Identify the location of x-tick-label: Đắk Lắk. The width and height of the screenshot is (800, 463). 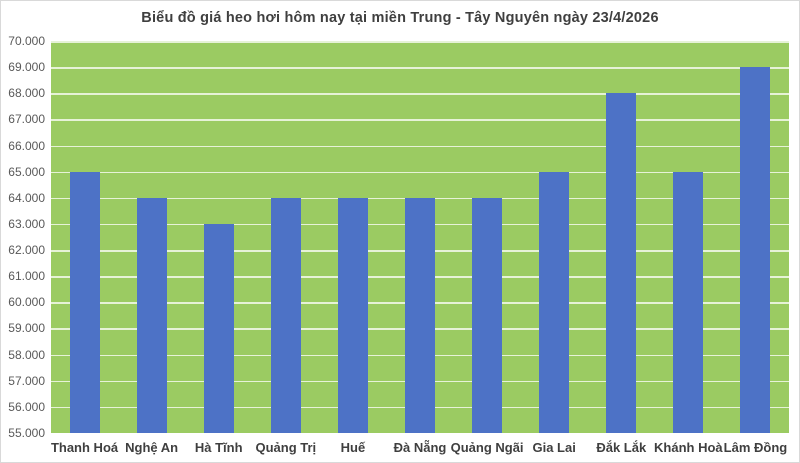
(621, 447).